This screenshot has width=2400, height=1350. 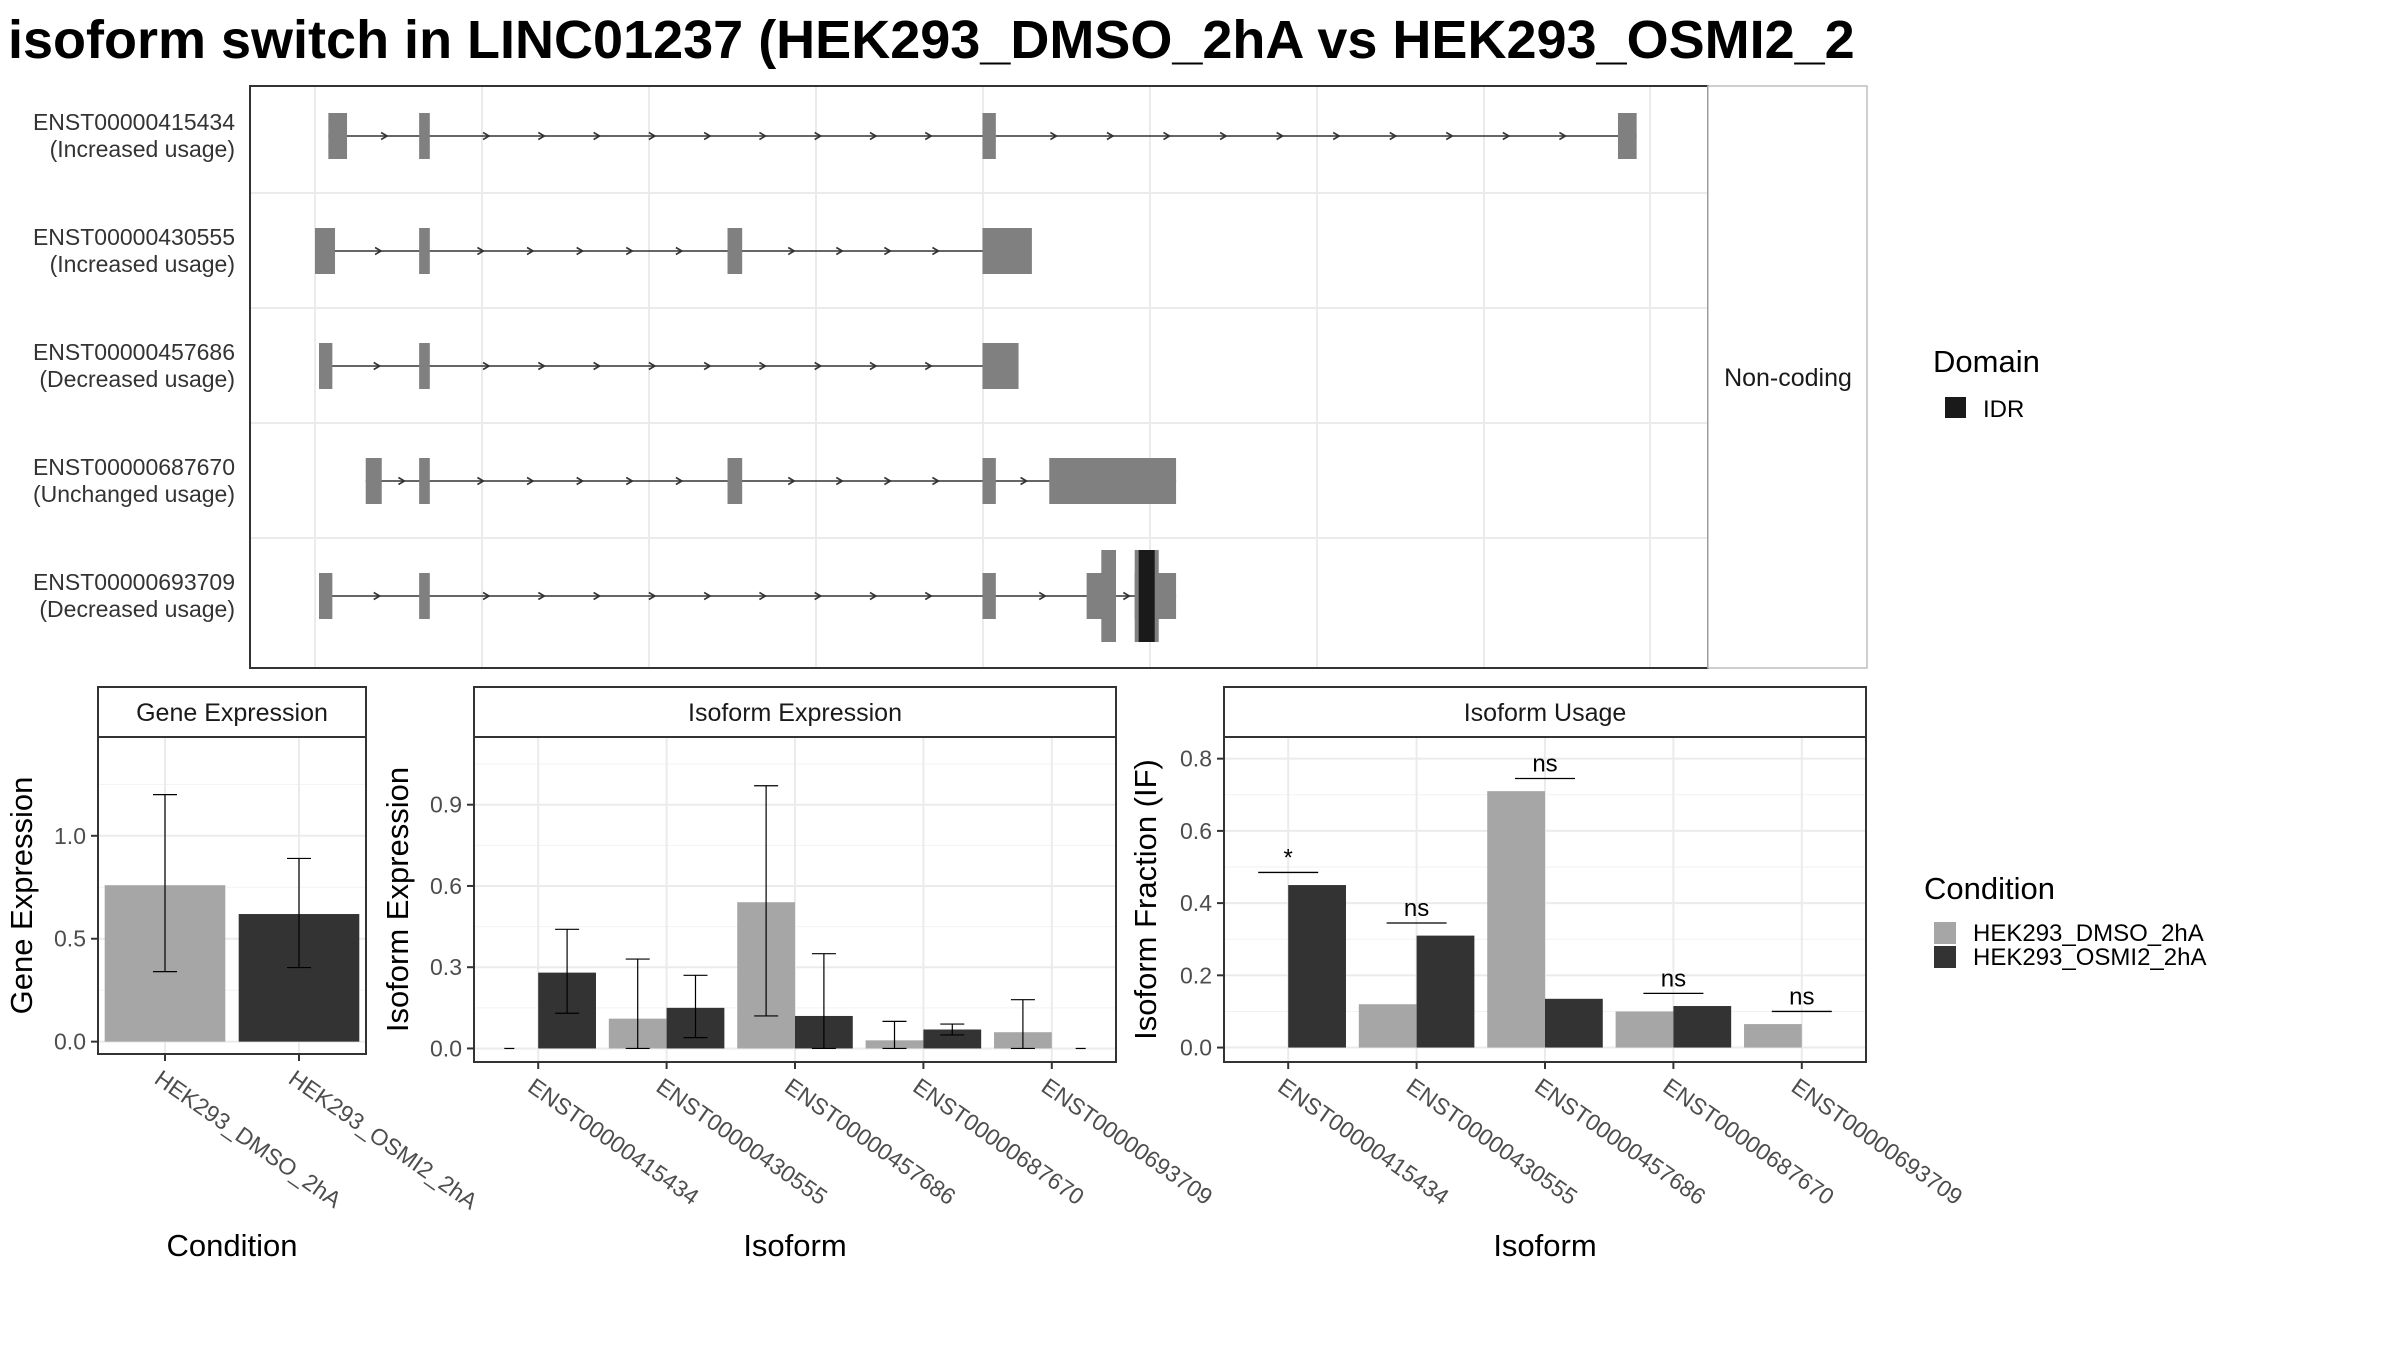 I want to click on domain-legend: Domain IDR, so click(x=1986, y=383).